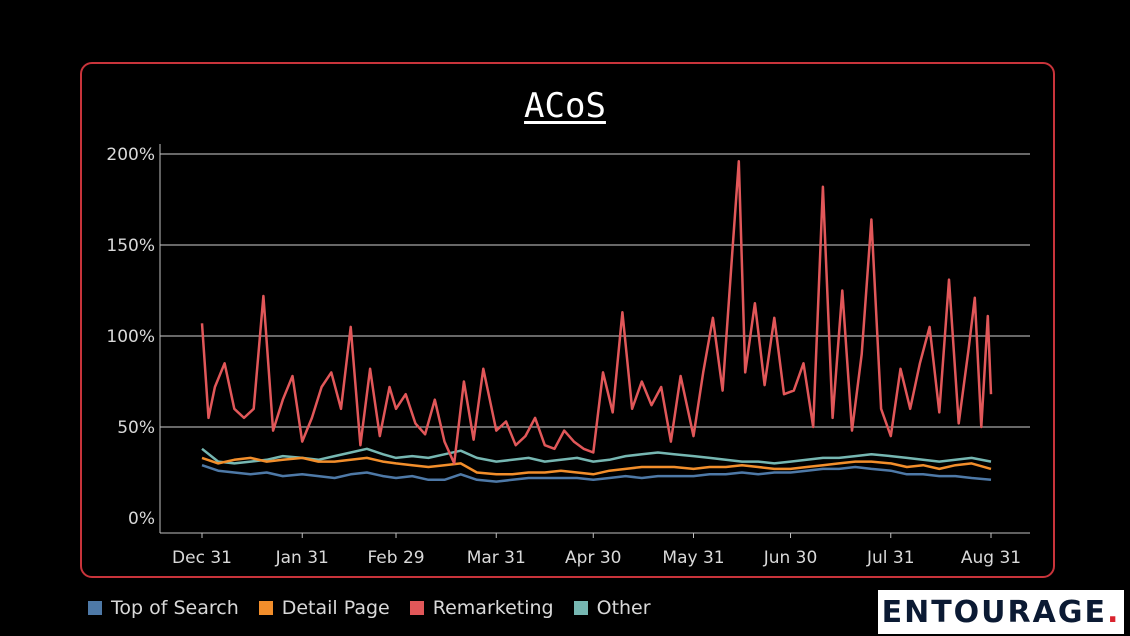 This screenshot has height=636, width=1130. I want to click on series-line-other, so click(596, 456).